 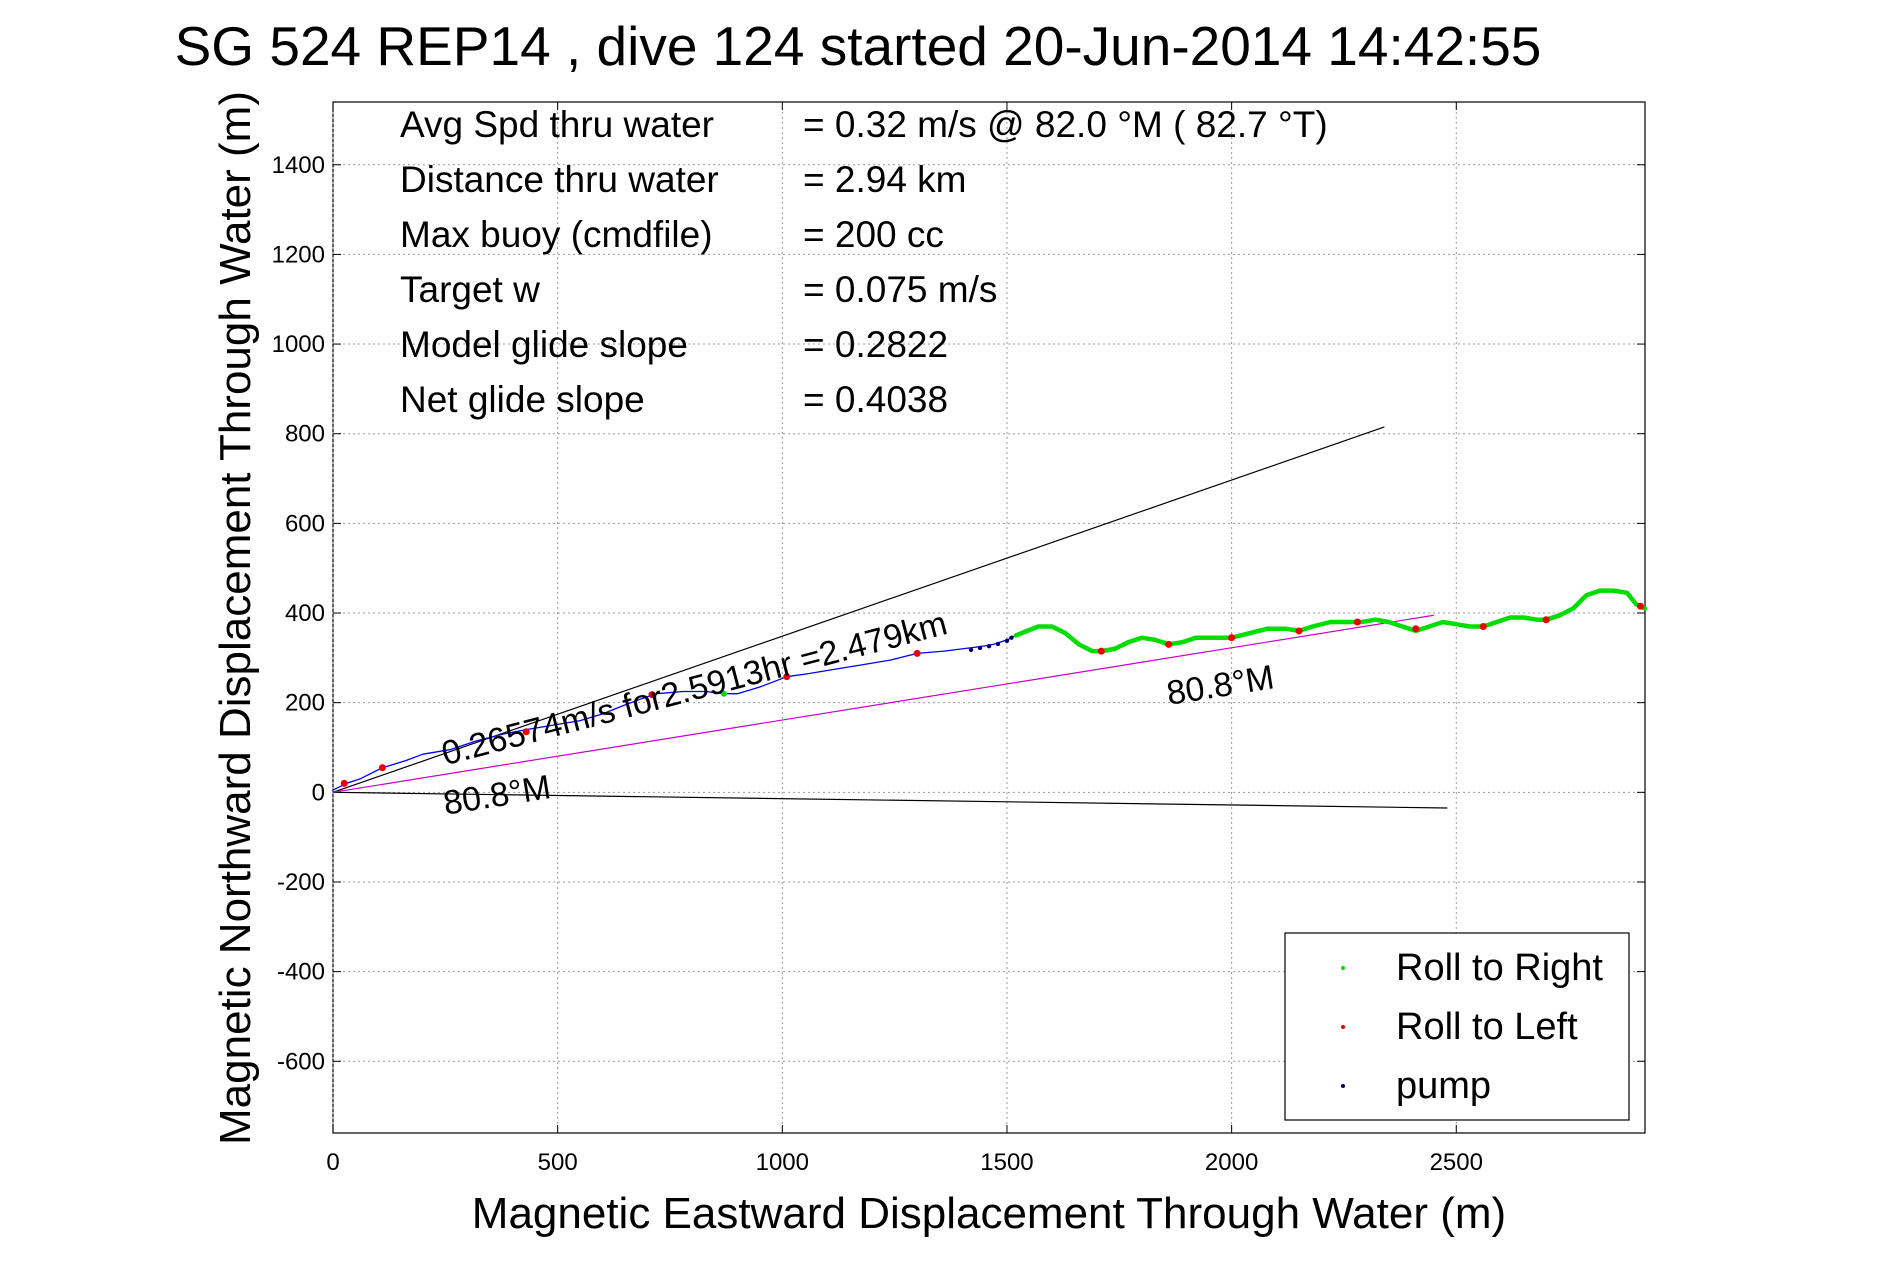 What do you see at coordinates (1006, 1162) in the screenshot?
I see `x-tick-label: 1500` at bounding box center [1006, 1162].